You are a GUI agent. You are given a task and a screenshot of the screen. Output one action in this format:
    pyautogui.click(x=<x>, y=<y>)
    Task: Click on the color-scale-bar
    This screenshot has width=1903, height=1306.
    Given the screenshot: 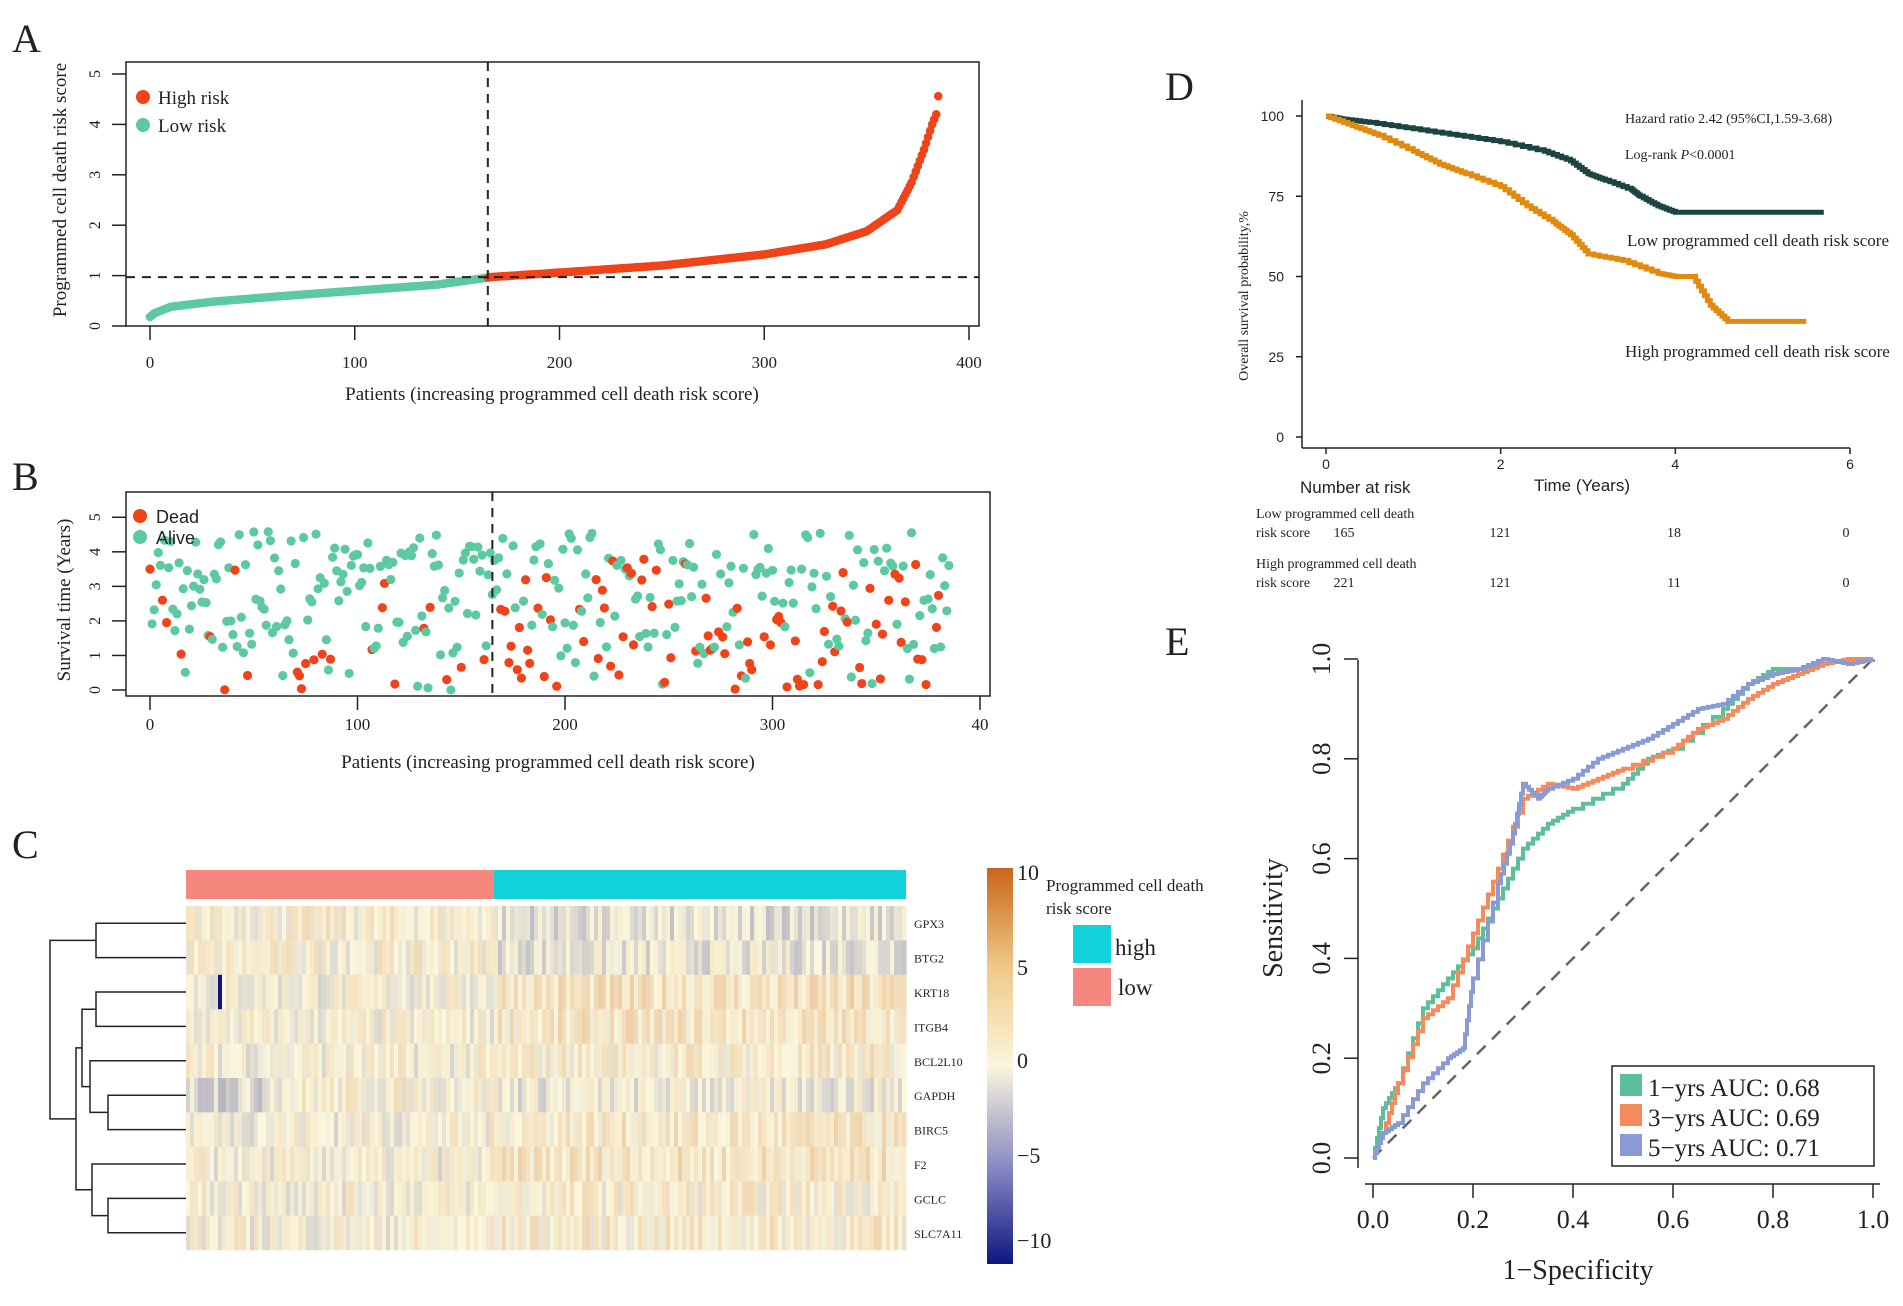 What is the action you would take?
    pyautogui.click(x=1000, y=1066)
    